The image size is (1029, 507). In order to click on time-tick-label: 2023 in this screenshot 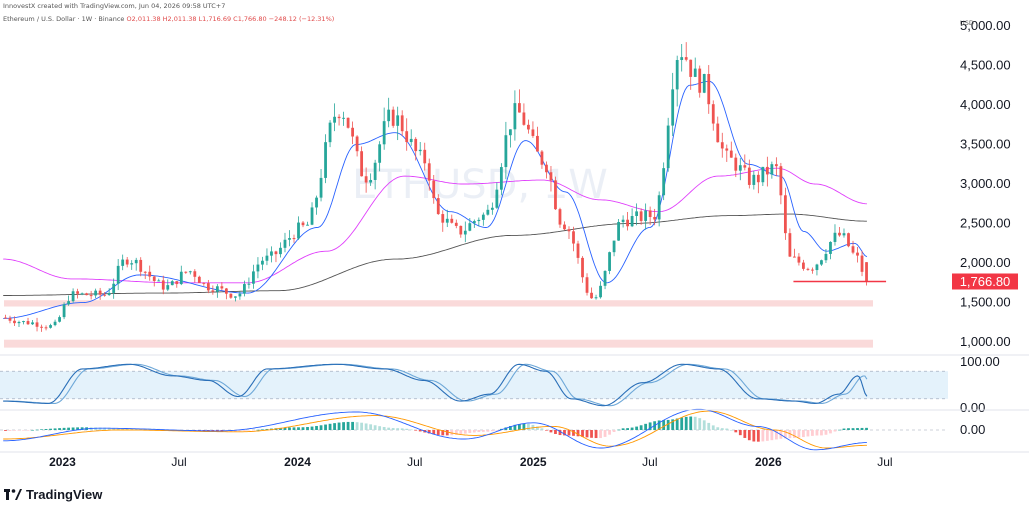, I will do `click(62, 462)`.